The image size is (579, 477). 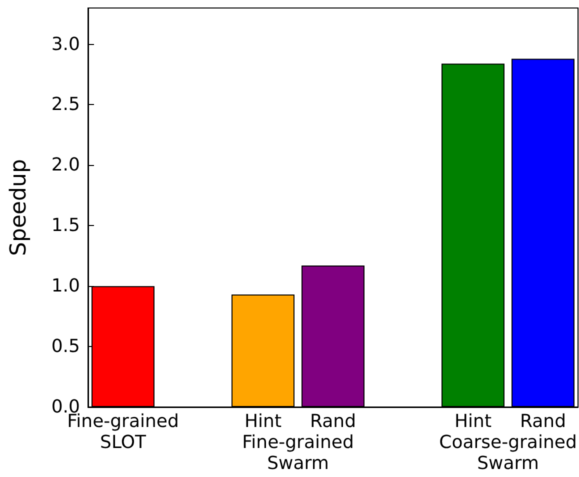 What do you see at coordinates (19, 207) in the screenshot?
I see `y-axis-title: Speedup` at bounding box center [19, 207].